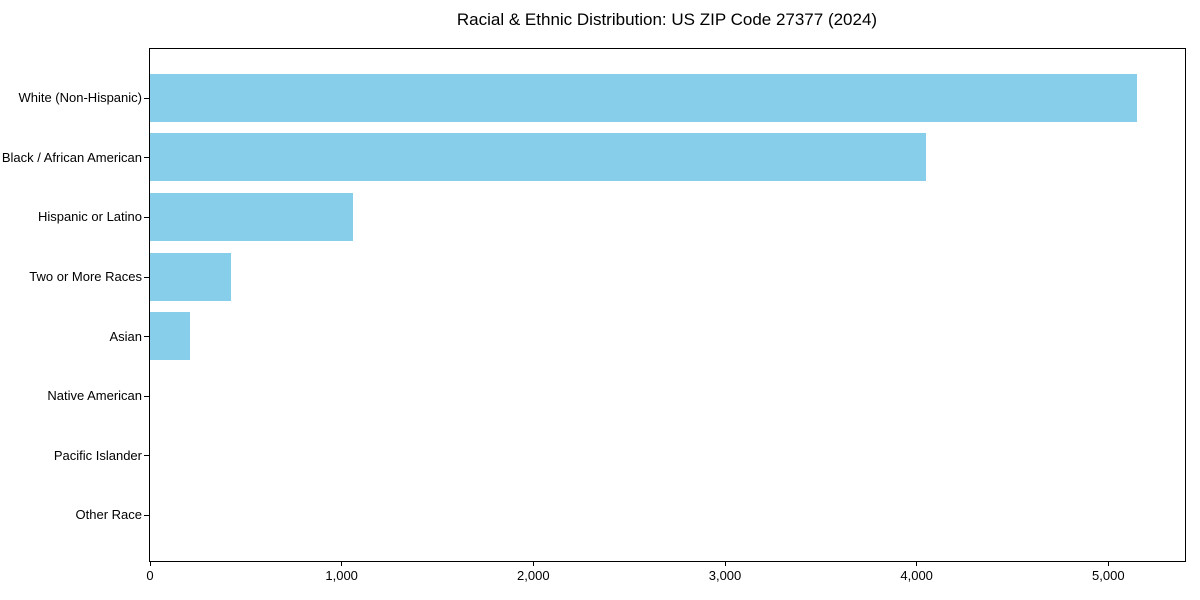 This screenshot has height=600, width=1200. I want to click on bar-hispanic-or-latino, so click(252, 216).